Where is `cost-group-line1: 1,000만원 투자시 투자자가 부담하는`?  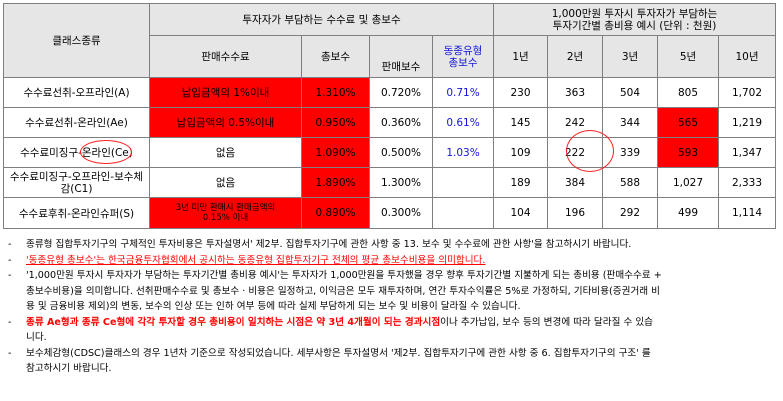 cost-group-line1: 1,000만원 투자시 투자자가 부담하는 is located at coordinates (634, 13).